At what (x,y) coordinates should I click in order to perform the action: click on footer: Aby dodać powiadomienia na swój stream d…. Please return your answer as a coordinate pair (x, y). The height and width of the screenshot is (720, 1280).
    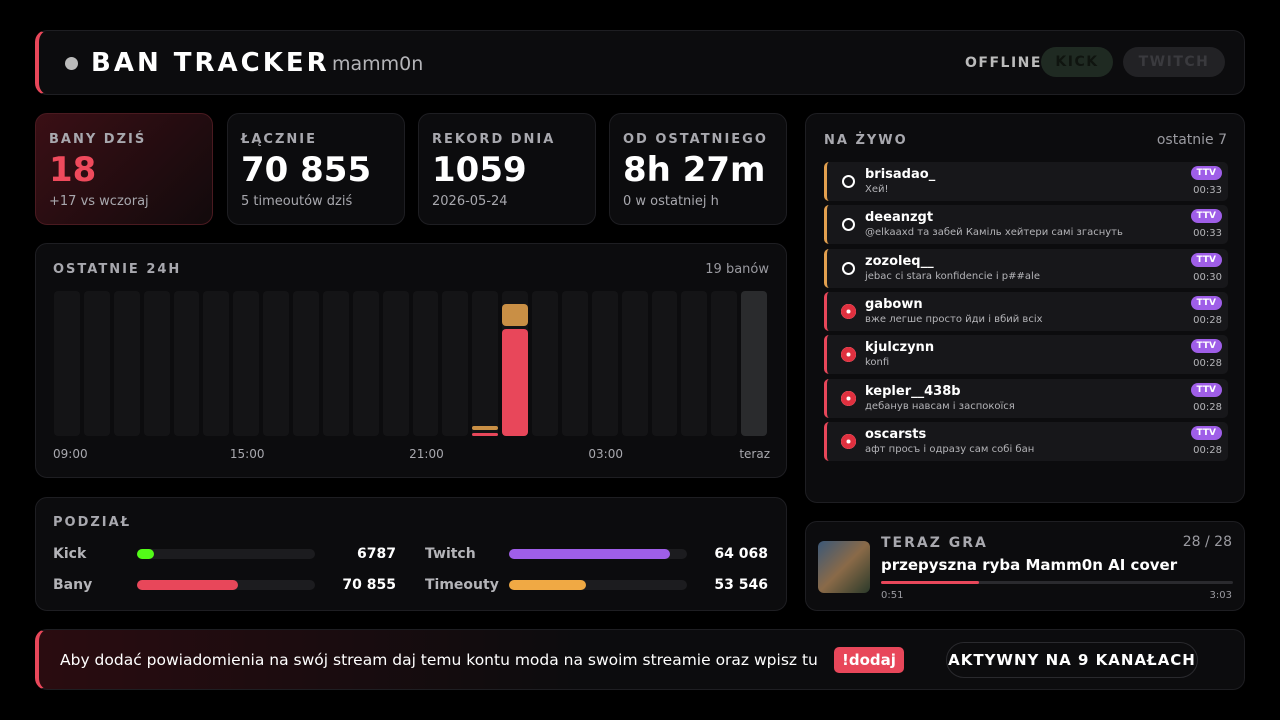
    Looking at the image, I should click on (640, 659).